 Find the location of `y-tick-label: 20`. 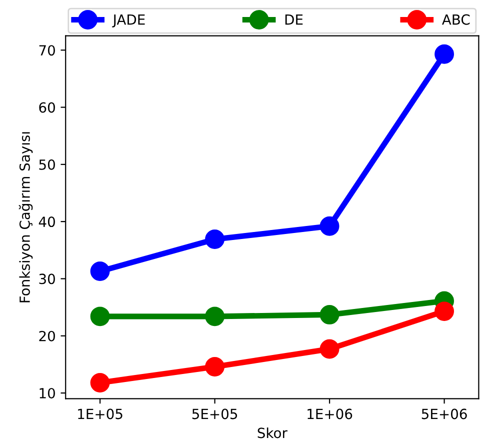

y-tick-label: 20 is located at coordinates (47, 336).